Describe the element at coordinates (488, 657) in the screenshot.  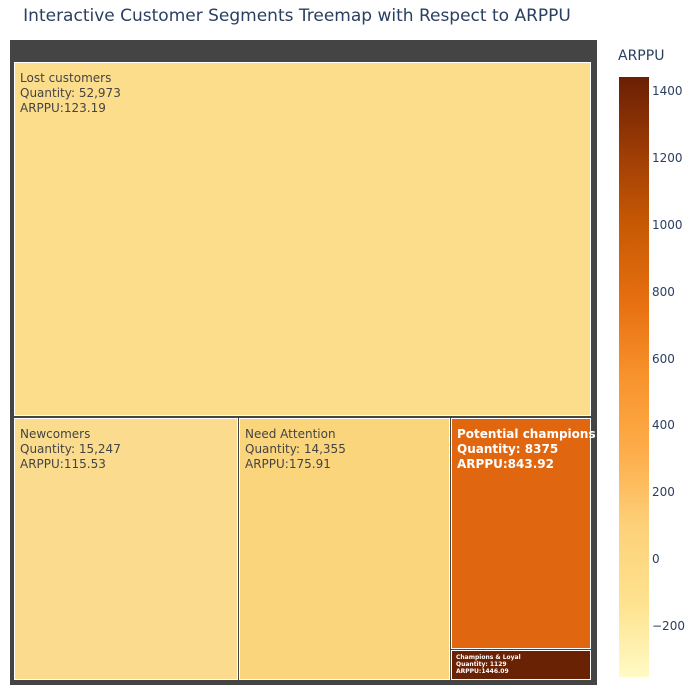
I see `segment-name: Champions & Loyal` at that location.